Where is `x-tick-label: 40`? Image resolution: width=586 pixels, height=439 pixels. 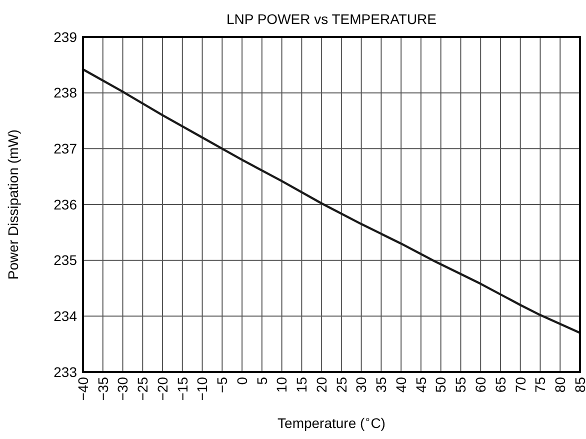
x-tick-label: 40 is located at coordinates (400, 384).